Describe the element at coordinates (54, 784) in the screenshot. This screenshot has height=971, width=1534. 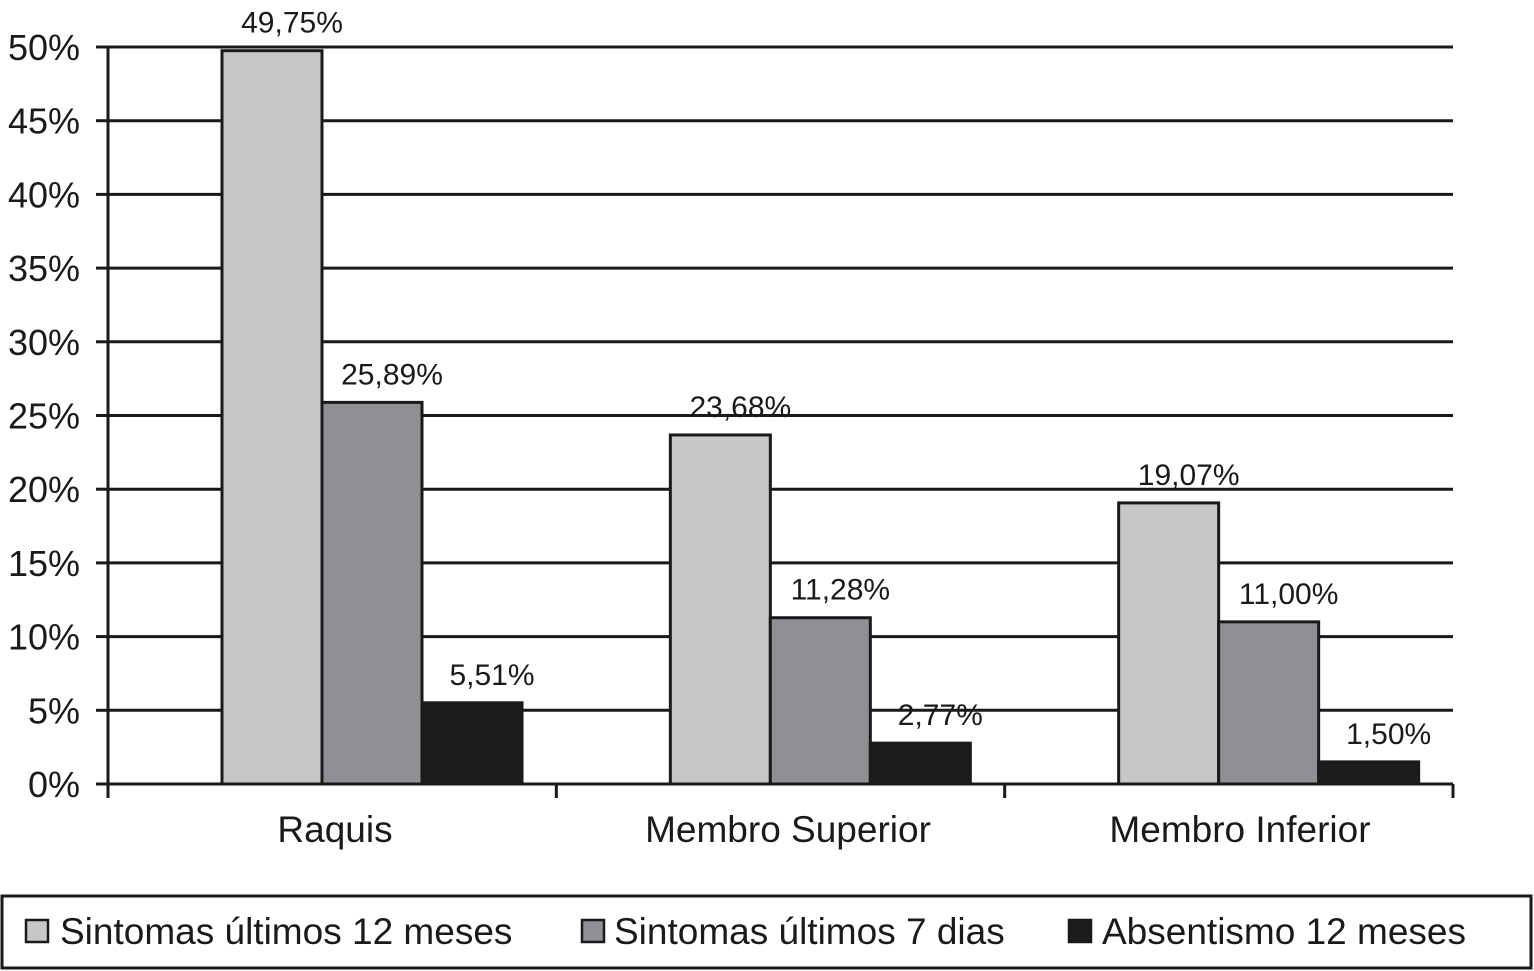
I see `y-tick-label: 0%` at that location.